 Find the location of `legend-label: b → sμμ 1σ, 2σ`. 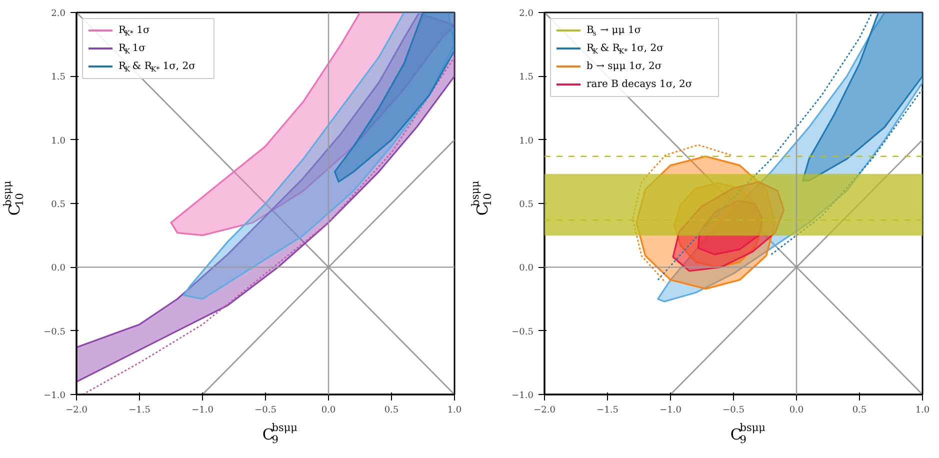

legend-label: b → sμμ 1σ, 2σ is located at coordinates (624, 66).